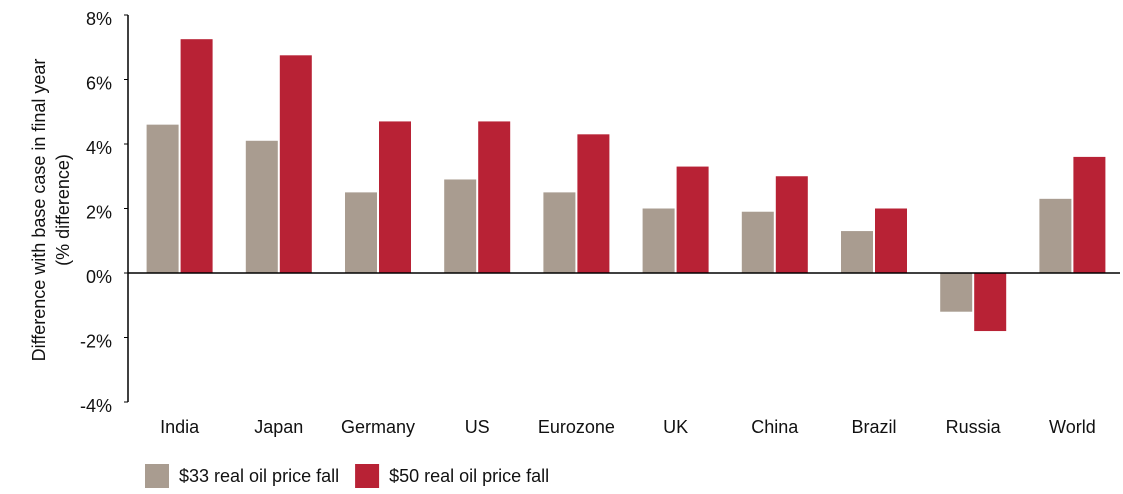 The width and height of the screenshot is (1123, 494). Describe the element at coordinates (39, 210) in the screenshot. I see `y-axis-label: Difference with base case in final year` at that location.